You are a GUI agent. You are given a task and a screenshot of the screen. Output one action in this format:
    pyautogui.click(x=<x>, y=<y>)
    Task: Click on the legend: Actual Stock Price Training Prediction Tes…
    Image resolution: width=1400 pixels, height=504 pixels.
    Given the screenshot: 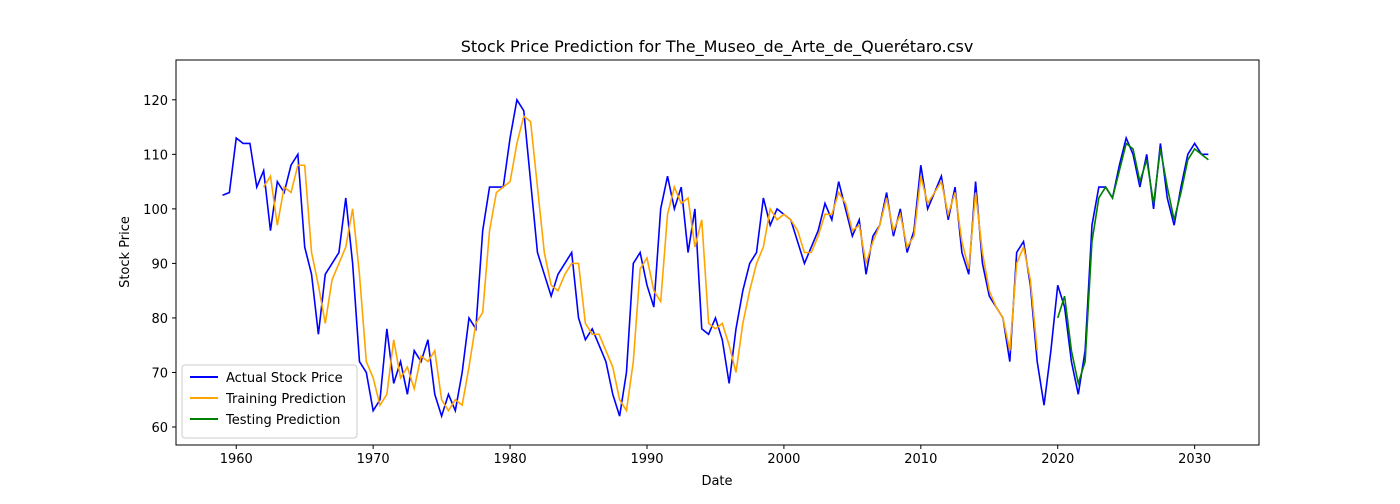 What is the action you would take?
    pyautogui.click(x=269, y=401)
    